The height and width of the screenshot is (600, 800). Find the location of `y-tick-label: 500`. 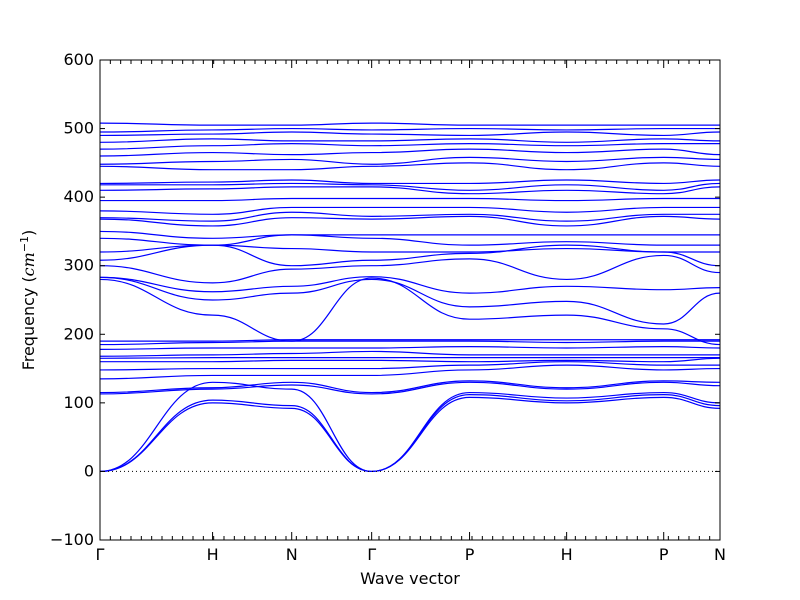

y-tick-label: 500 is located at coordinates (78, 128).